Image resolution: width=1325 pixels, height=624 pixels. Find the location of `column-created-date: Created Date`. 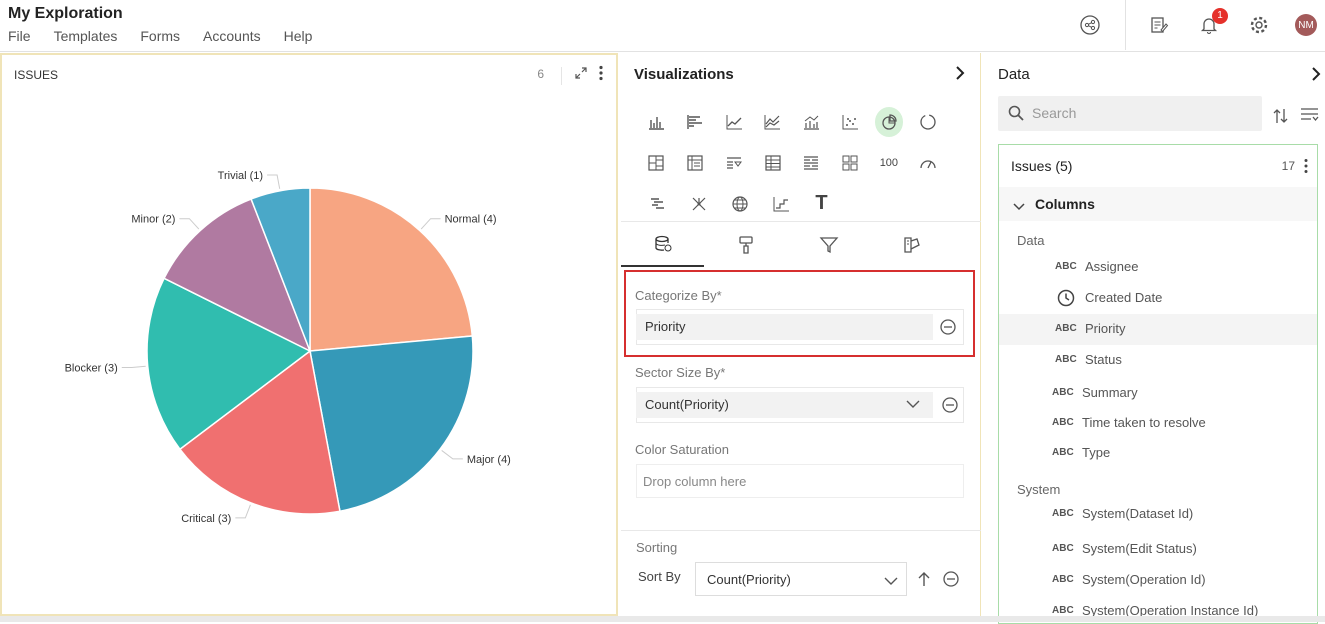

column-created-date: Created Date is located at coordinates (1158, 298).